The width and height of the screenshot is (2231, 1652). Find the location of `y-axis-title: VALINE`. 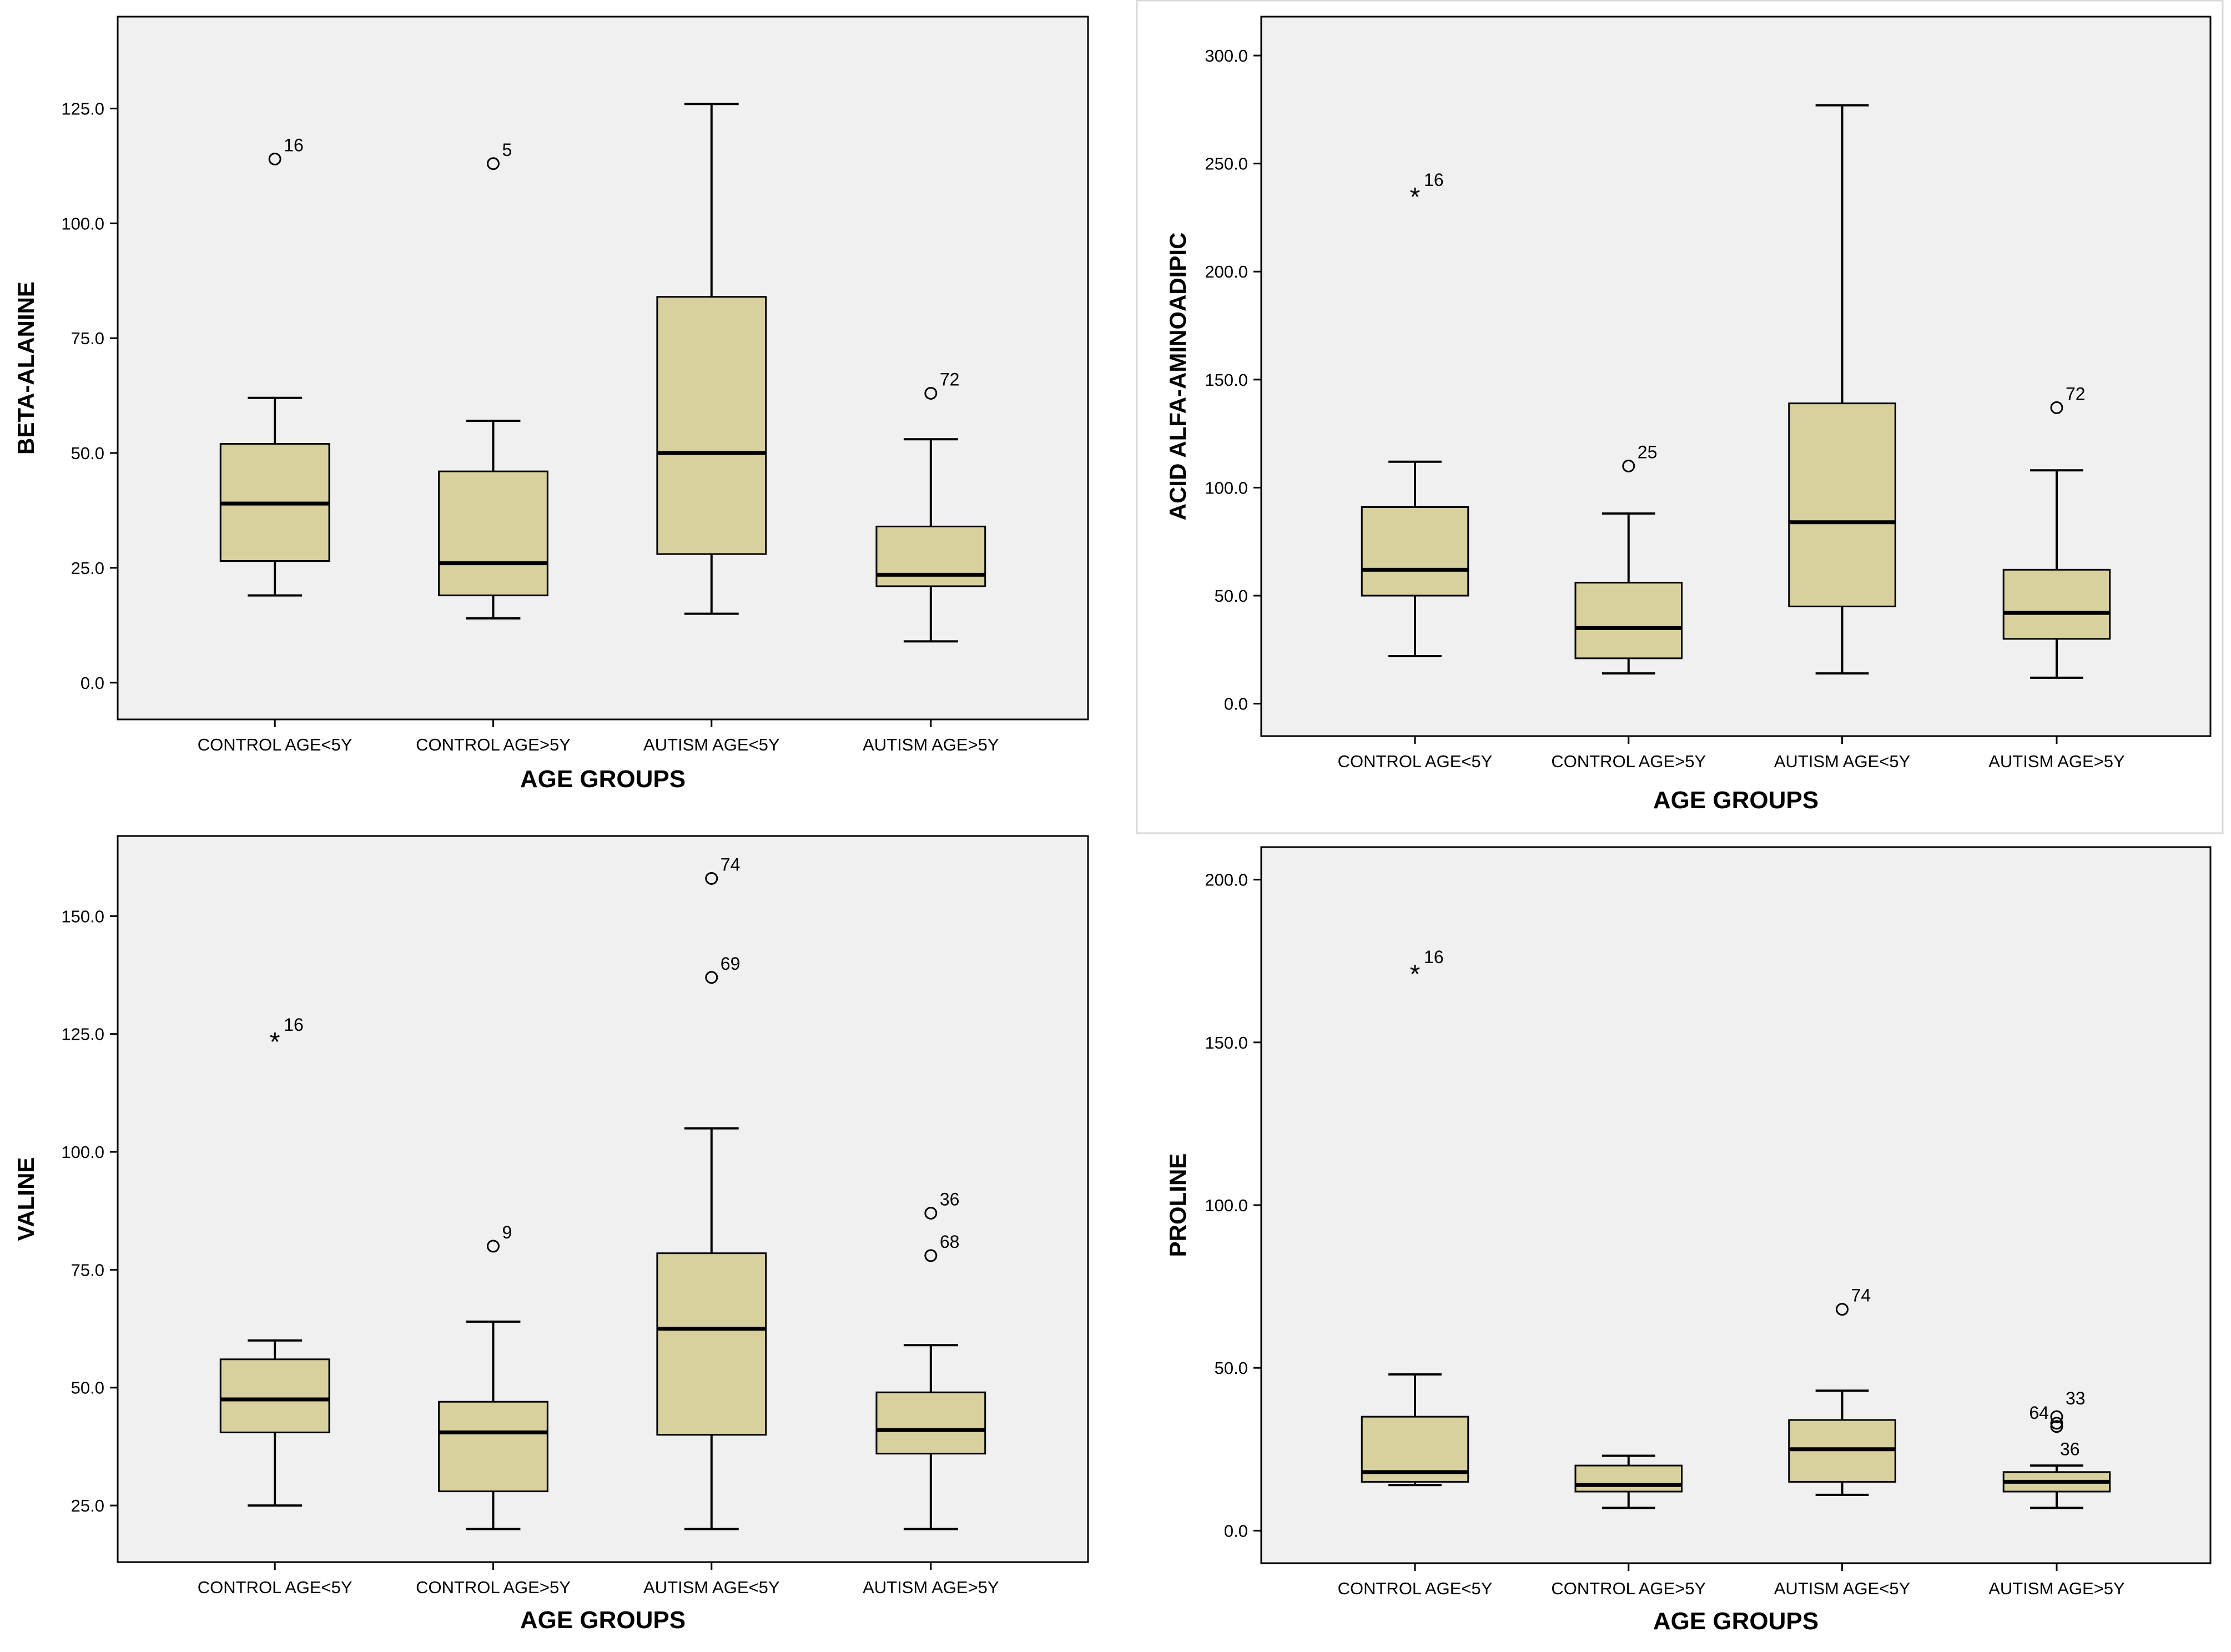

y-axis-title: VALINE is located at coordinates (26, 1199).